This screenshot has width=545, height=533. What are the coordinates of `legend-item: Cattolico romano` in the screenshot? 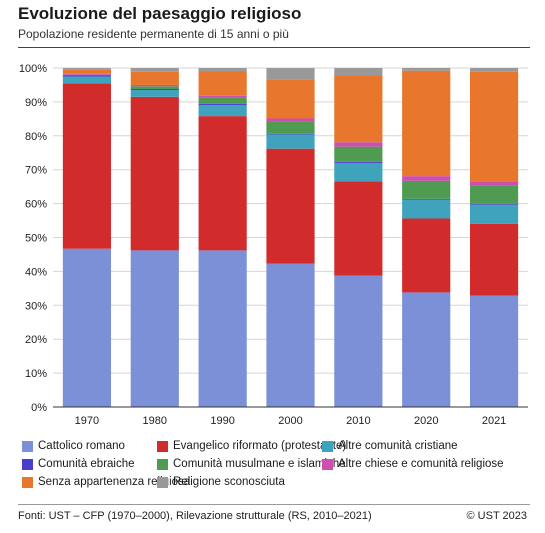 It's located at (73, 446).